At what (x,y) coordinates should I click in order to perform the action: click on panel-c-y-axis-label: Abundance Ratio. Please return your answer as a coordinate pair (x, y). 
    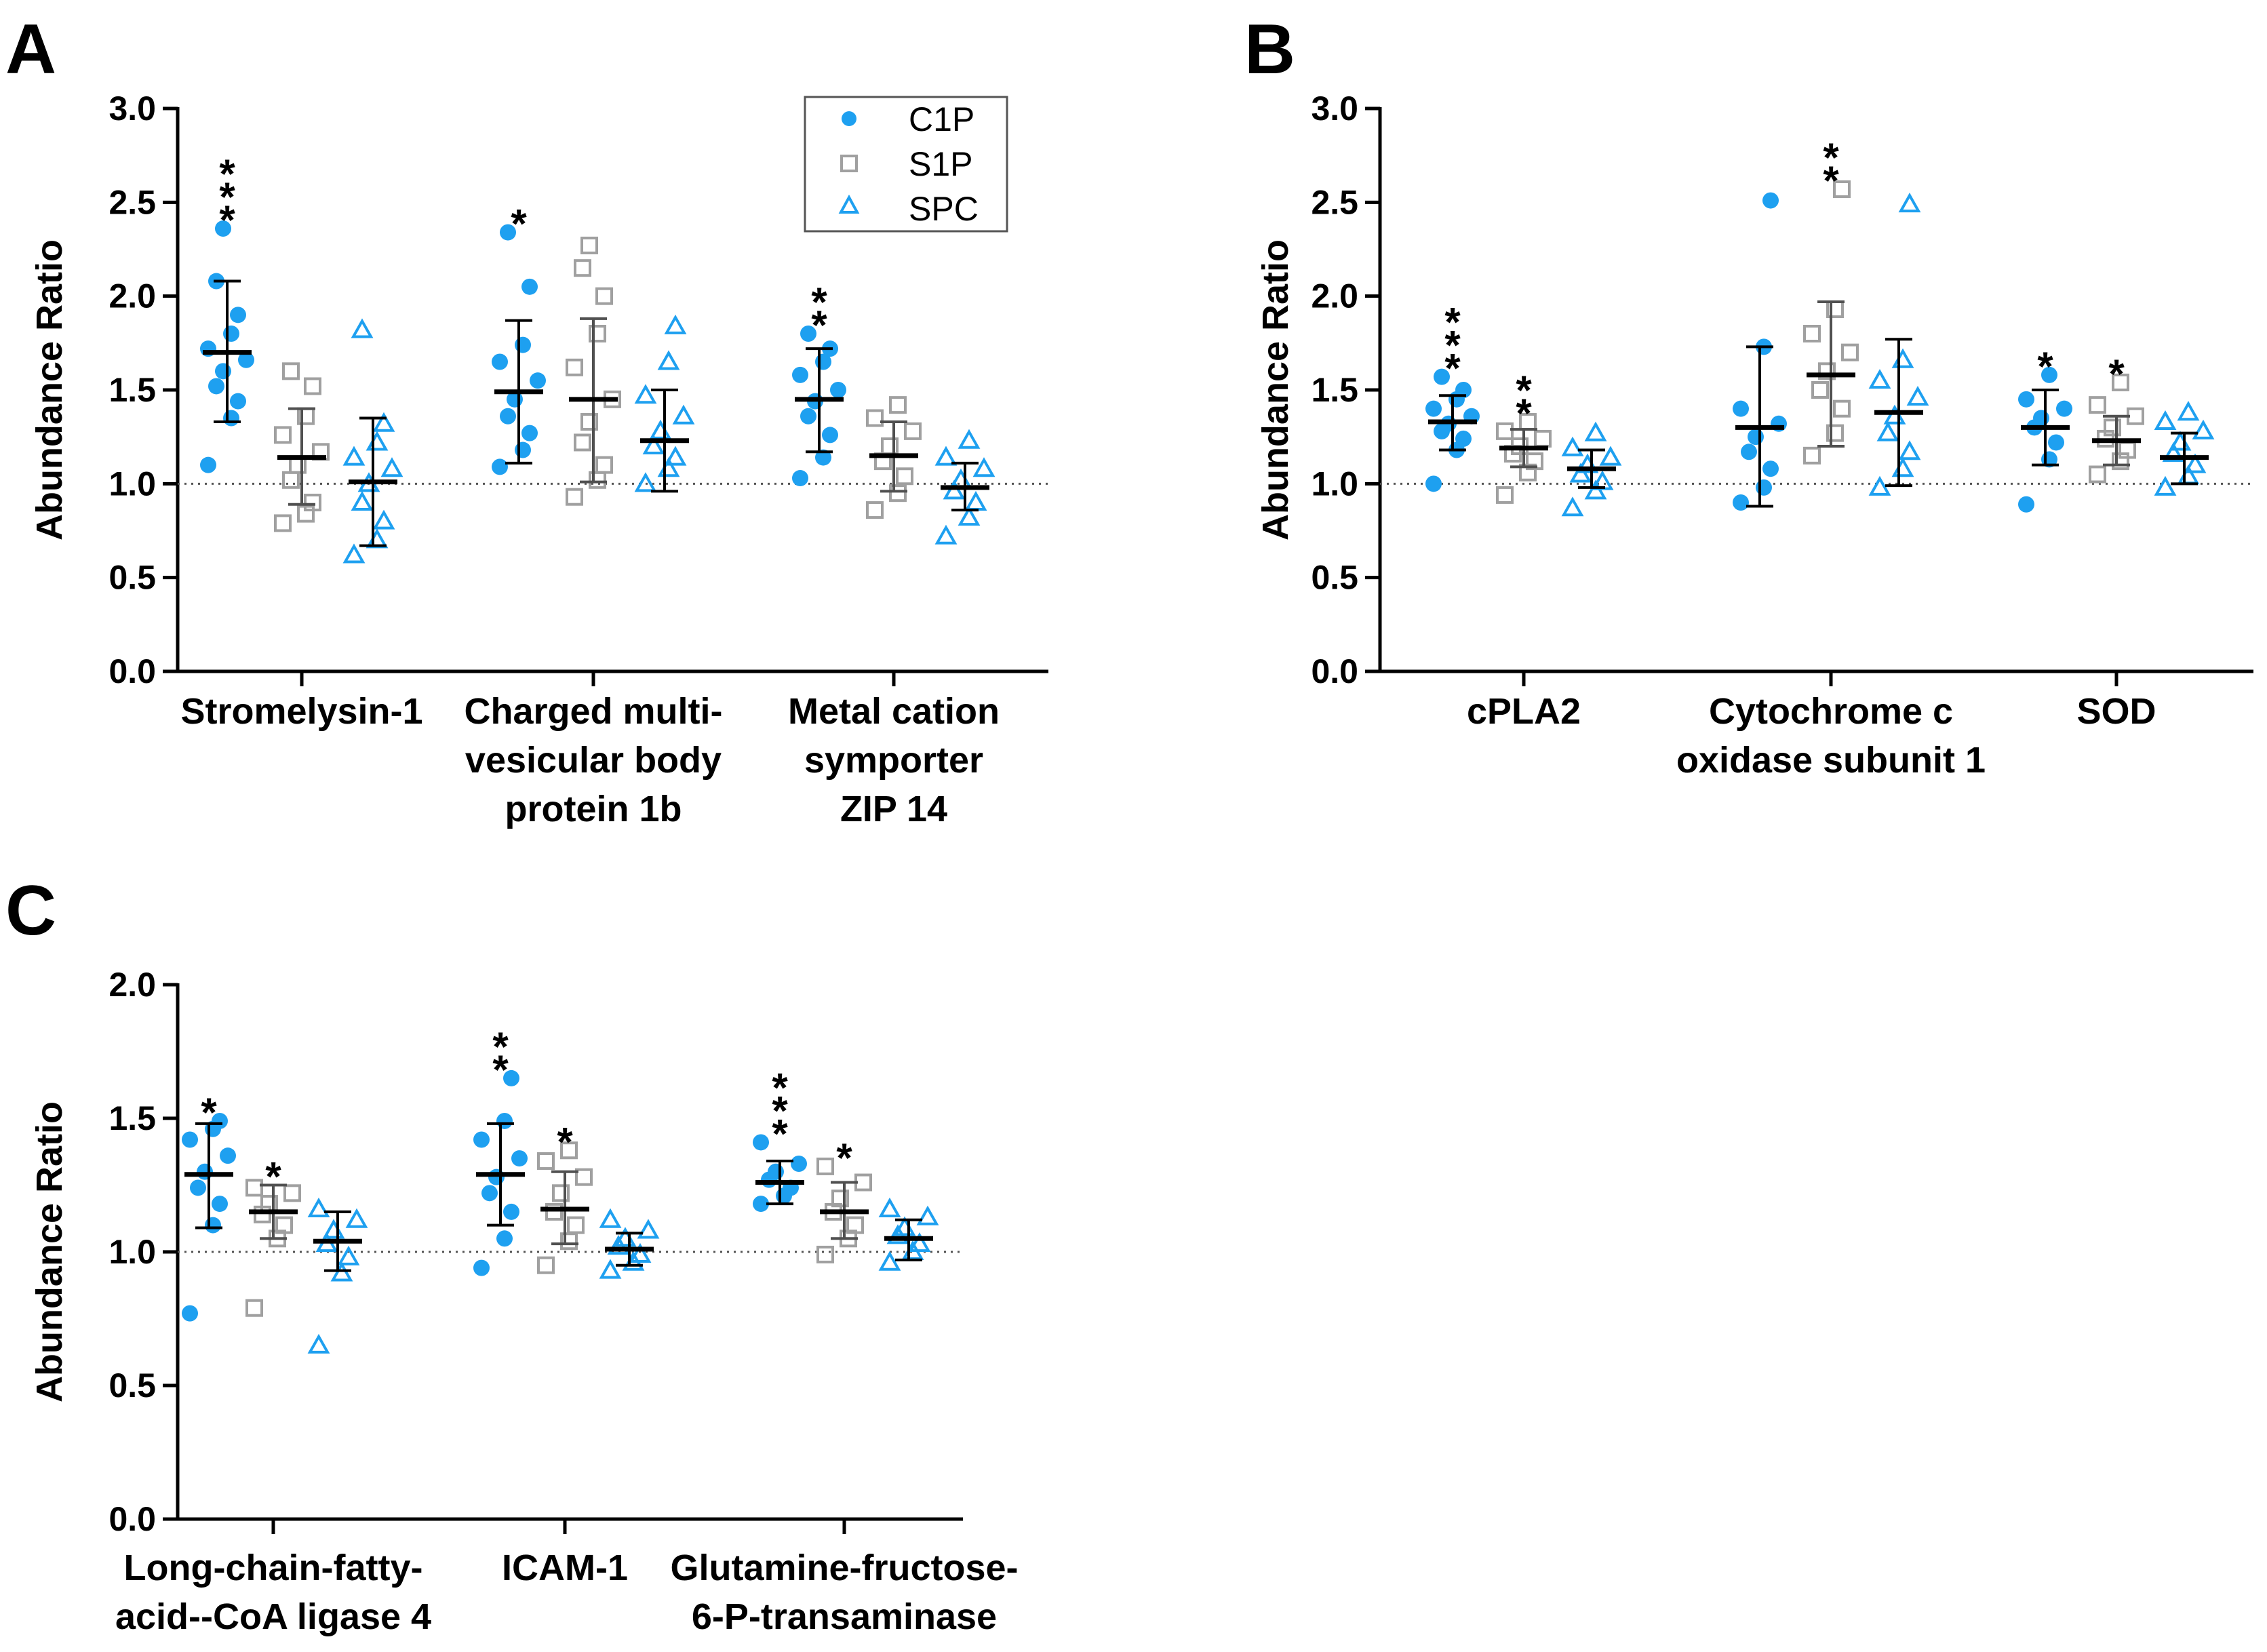
    Looking at the image, I should click on (49, 1251).